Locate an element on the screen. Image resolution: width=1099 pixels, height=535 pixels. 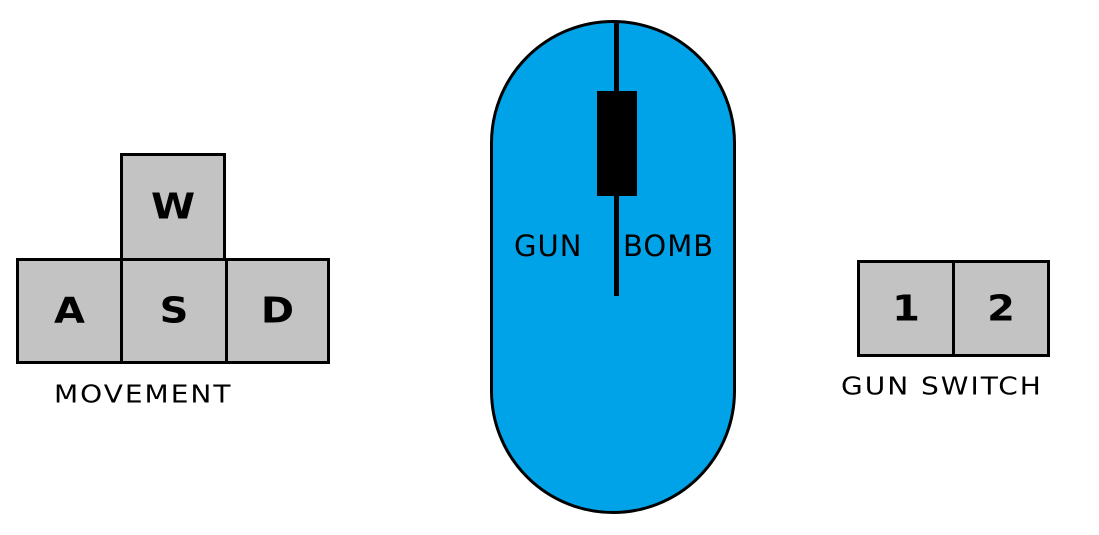
key-1: 1 is located at coordinates (906, 308).